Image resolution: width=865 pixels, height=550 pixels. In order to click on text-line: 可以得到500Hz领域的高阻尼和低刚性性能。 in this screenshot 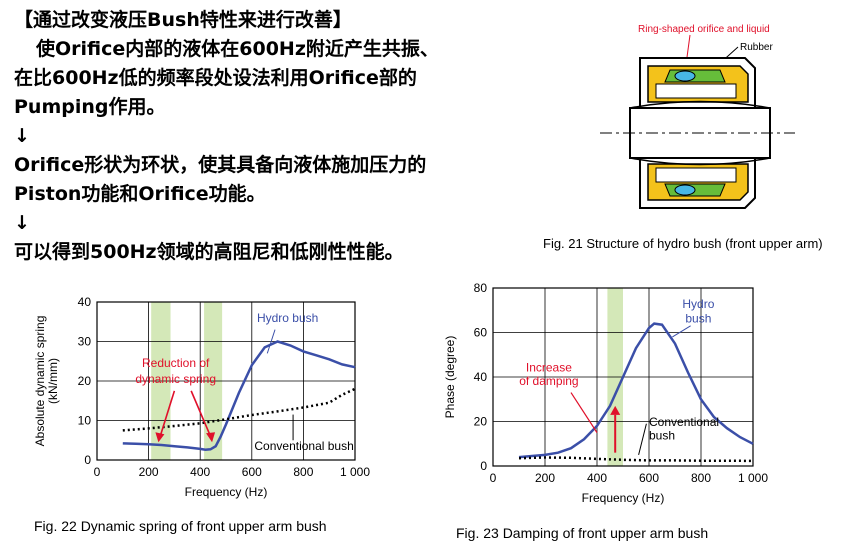, I will do `click(209, 252)`.